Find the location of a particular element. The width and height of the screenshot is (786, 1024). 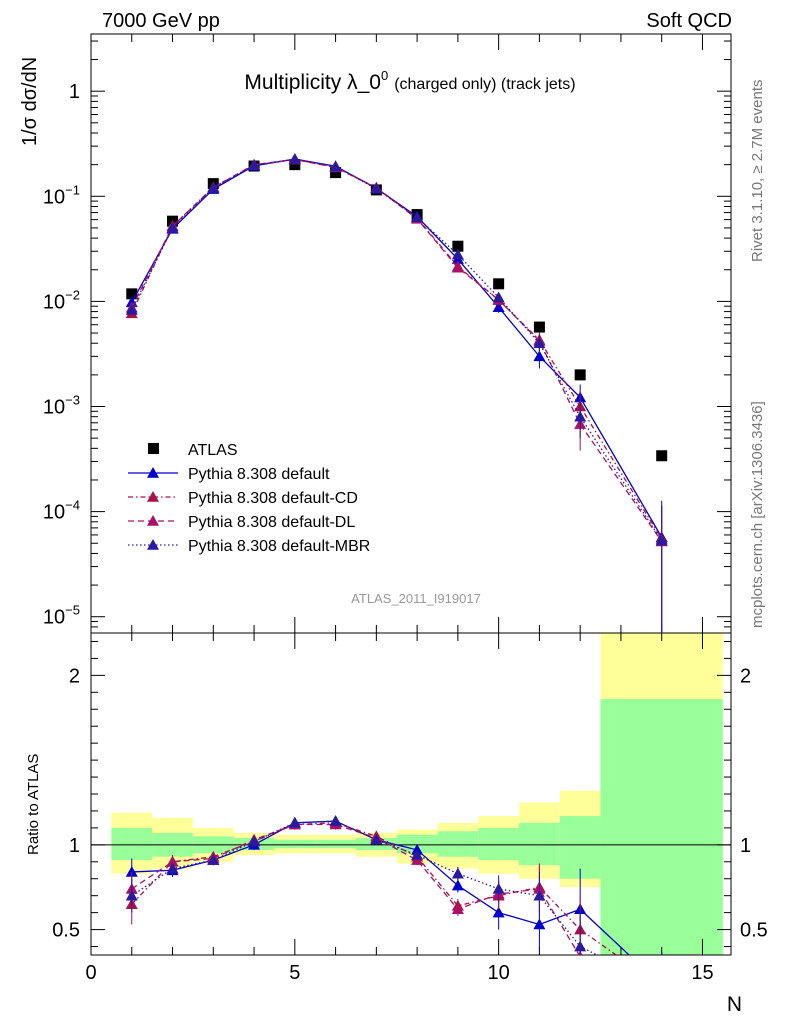

category-label: Soft QCD is located at coordinates (689, 21).